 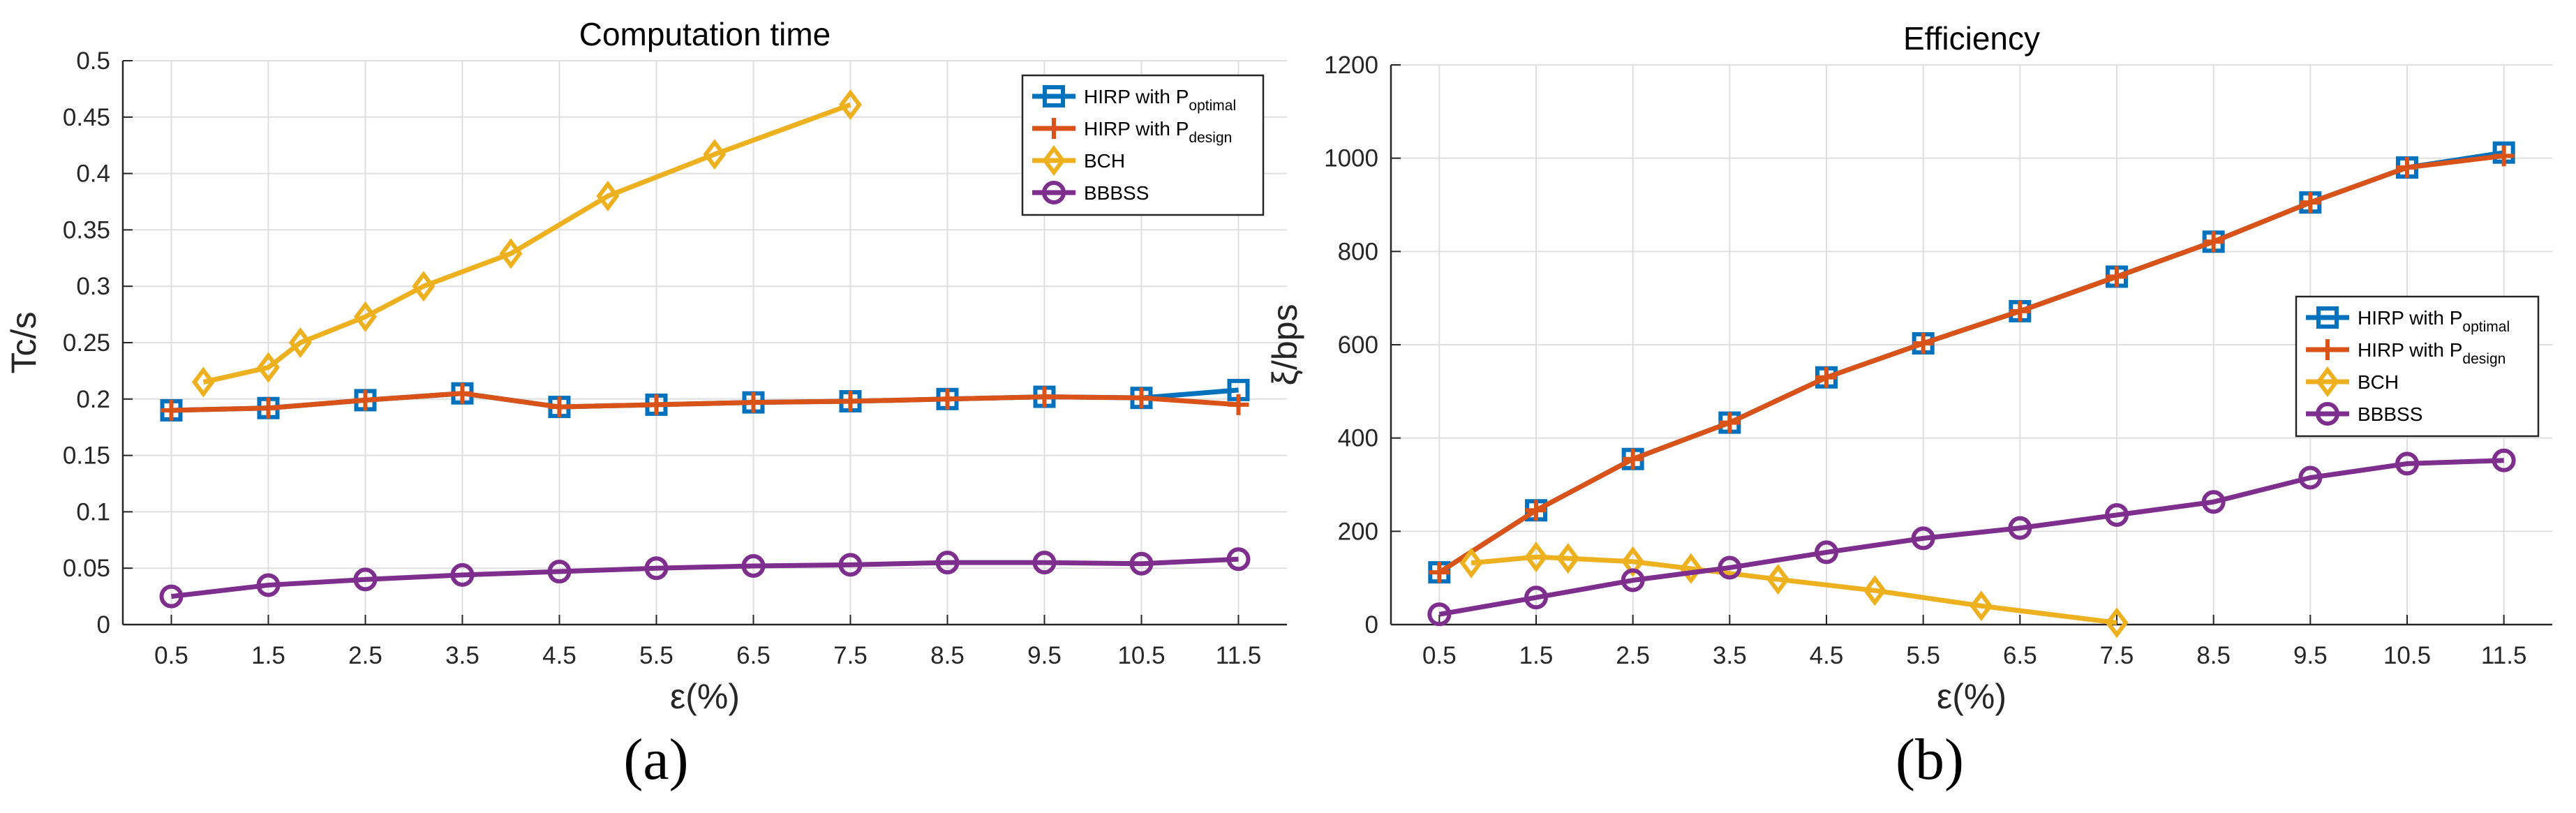 What do you see at coordinates (1351, 65) in the screenshot?
I see `y-tick-label: 1200` at bounding box center [1351, 65].